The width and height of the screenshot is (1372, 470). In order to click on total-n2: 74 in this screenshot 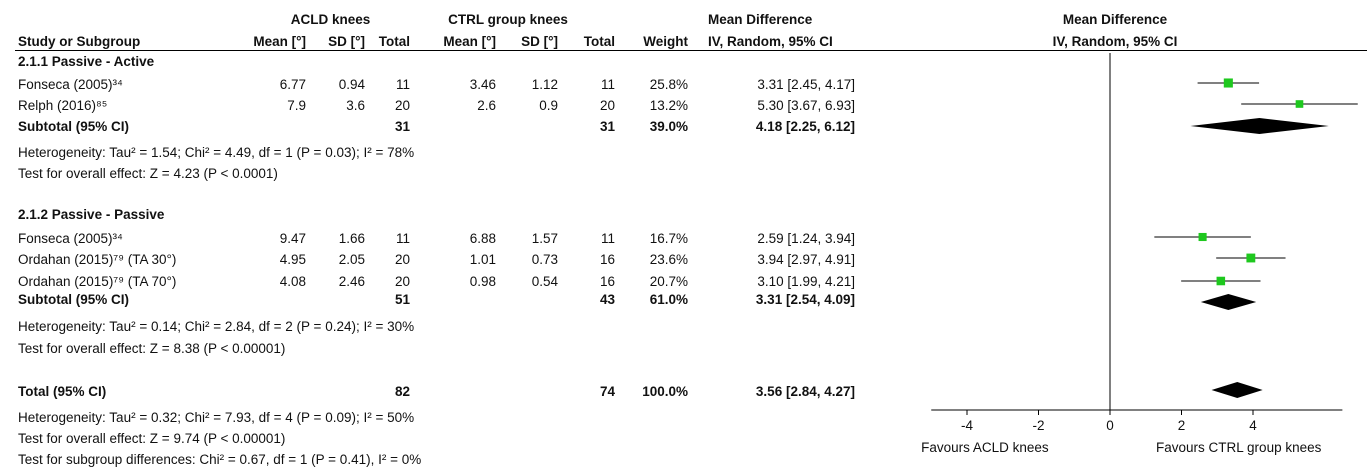, I will do `click(607, 391)`.